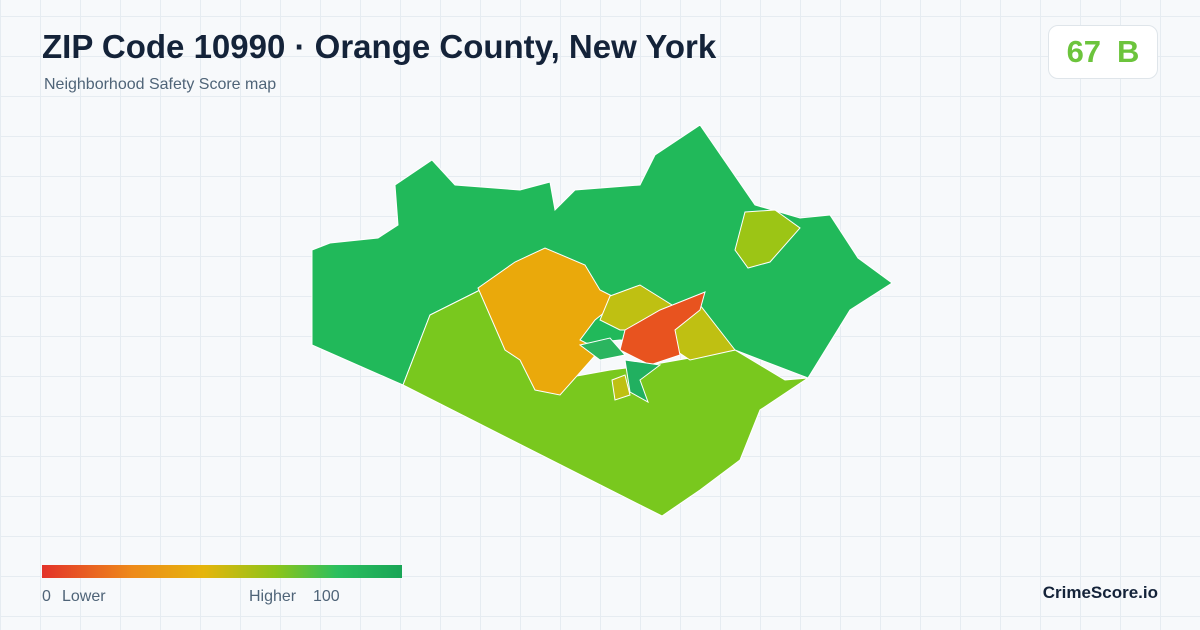 The image size is (1200, 630). Describe the element at coordinates (46, 596) in the screenshot. I see `legend-min: 0` at that location.